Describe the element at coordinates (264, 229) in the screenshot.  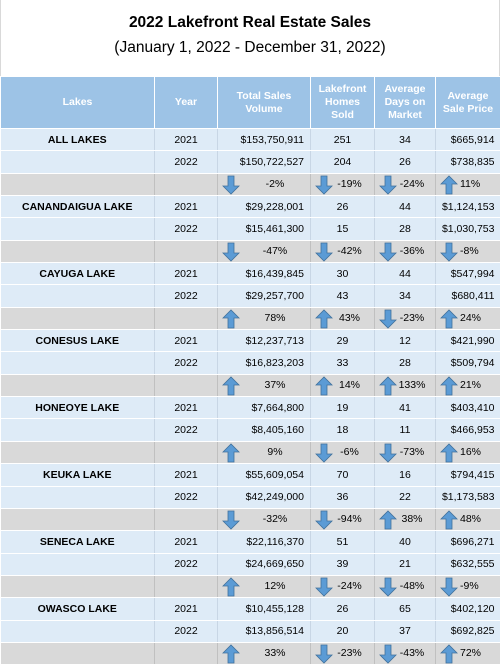
I see `volume-cell: $15,461,300` at that location.